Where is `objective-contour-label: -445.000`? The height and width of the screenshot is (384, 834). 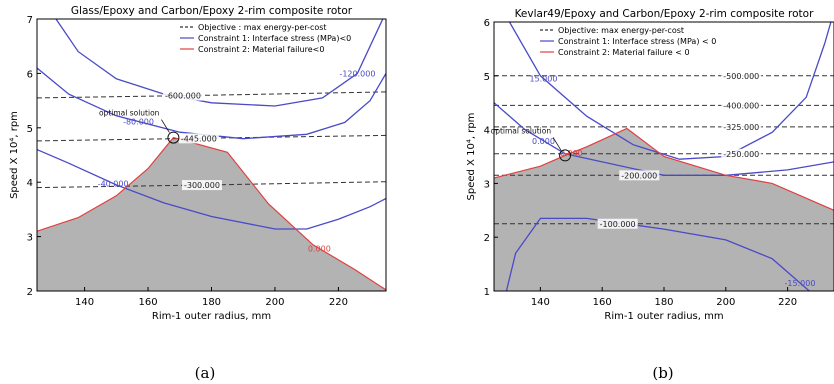
objective-contour-label: -445.000 is located at coordinates (199, 138).